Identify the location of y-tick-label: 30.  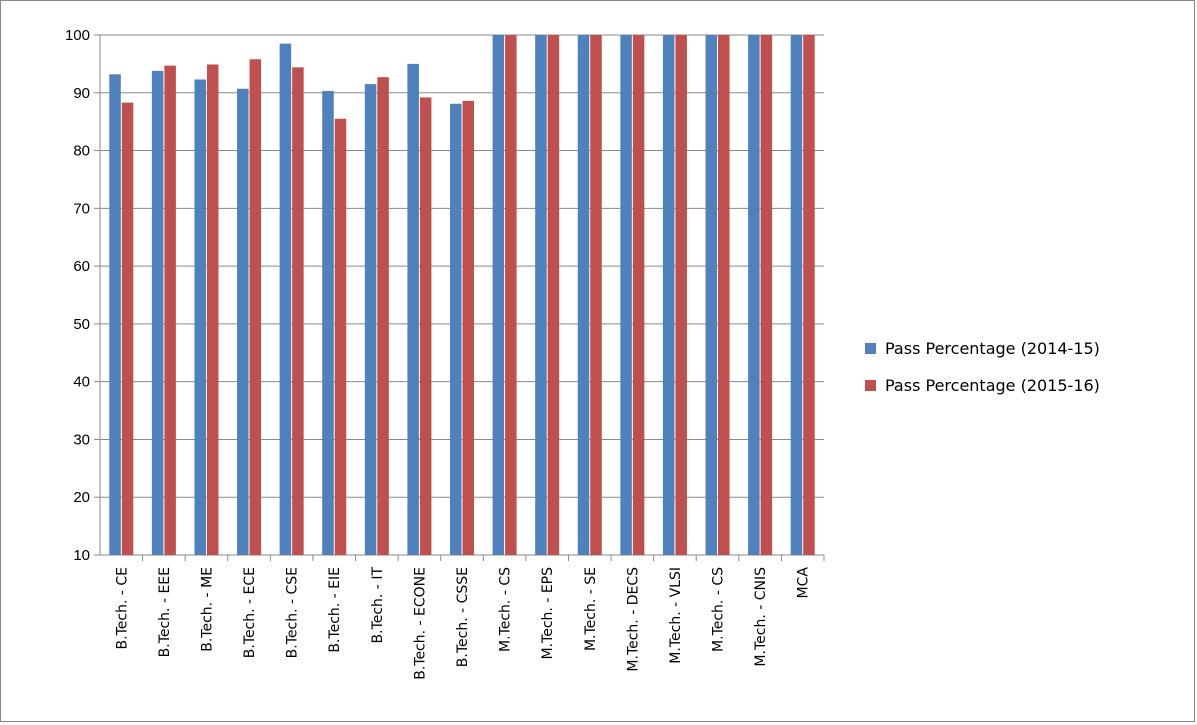
(81, 439).